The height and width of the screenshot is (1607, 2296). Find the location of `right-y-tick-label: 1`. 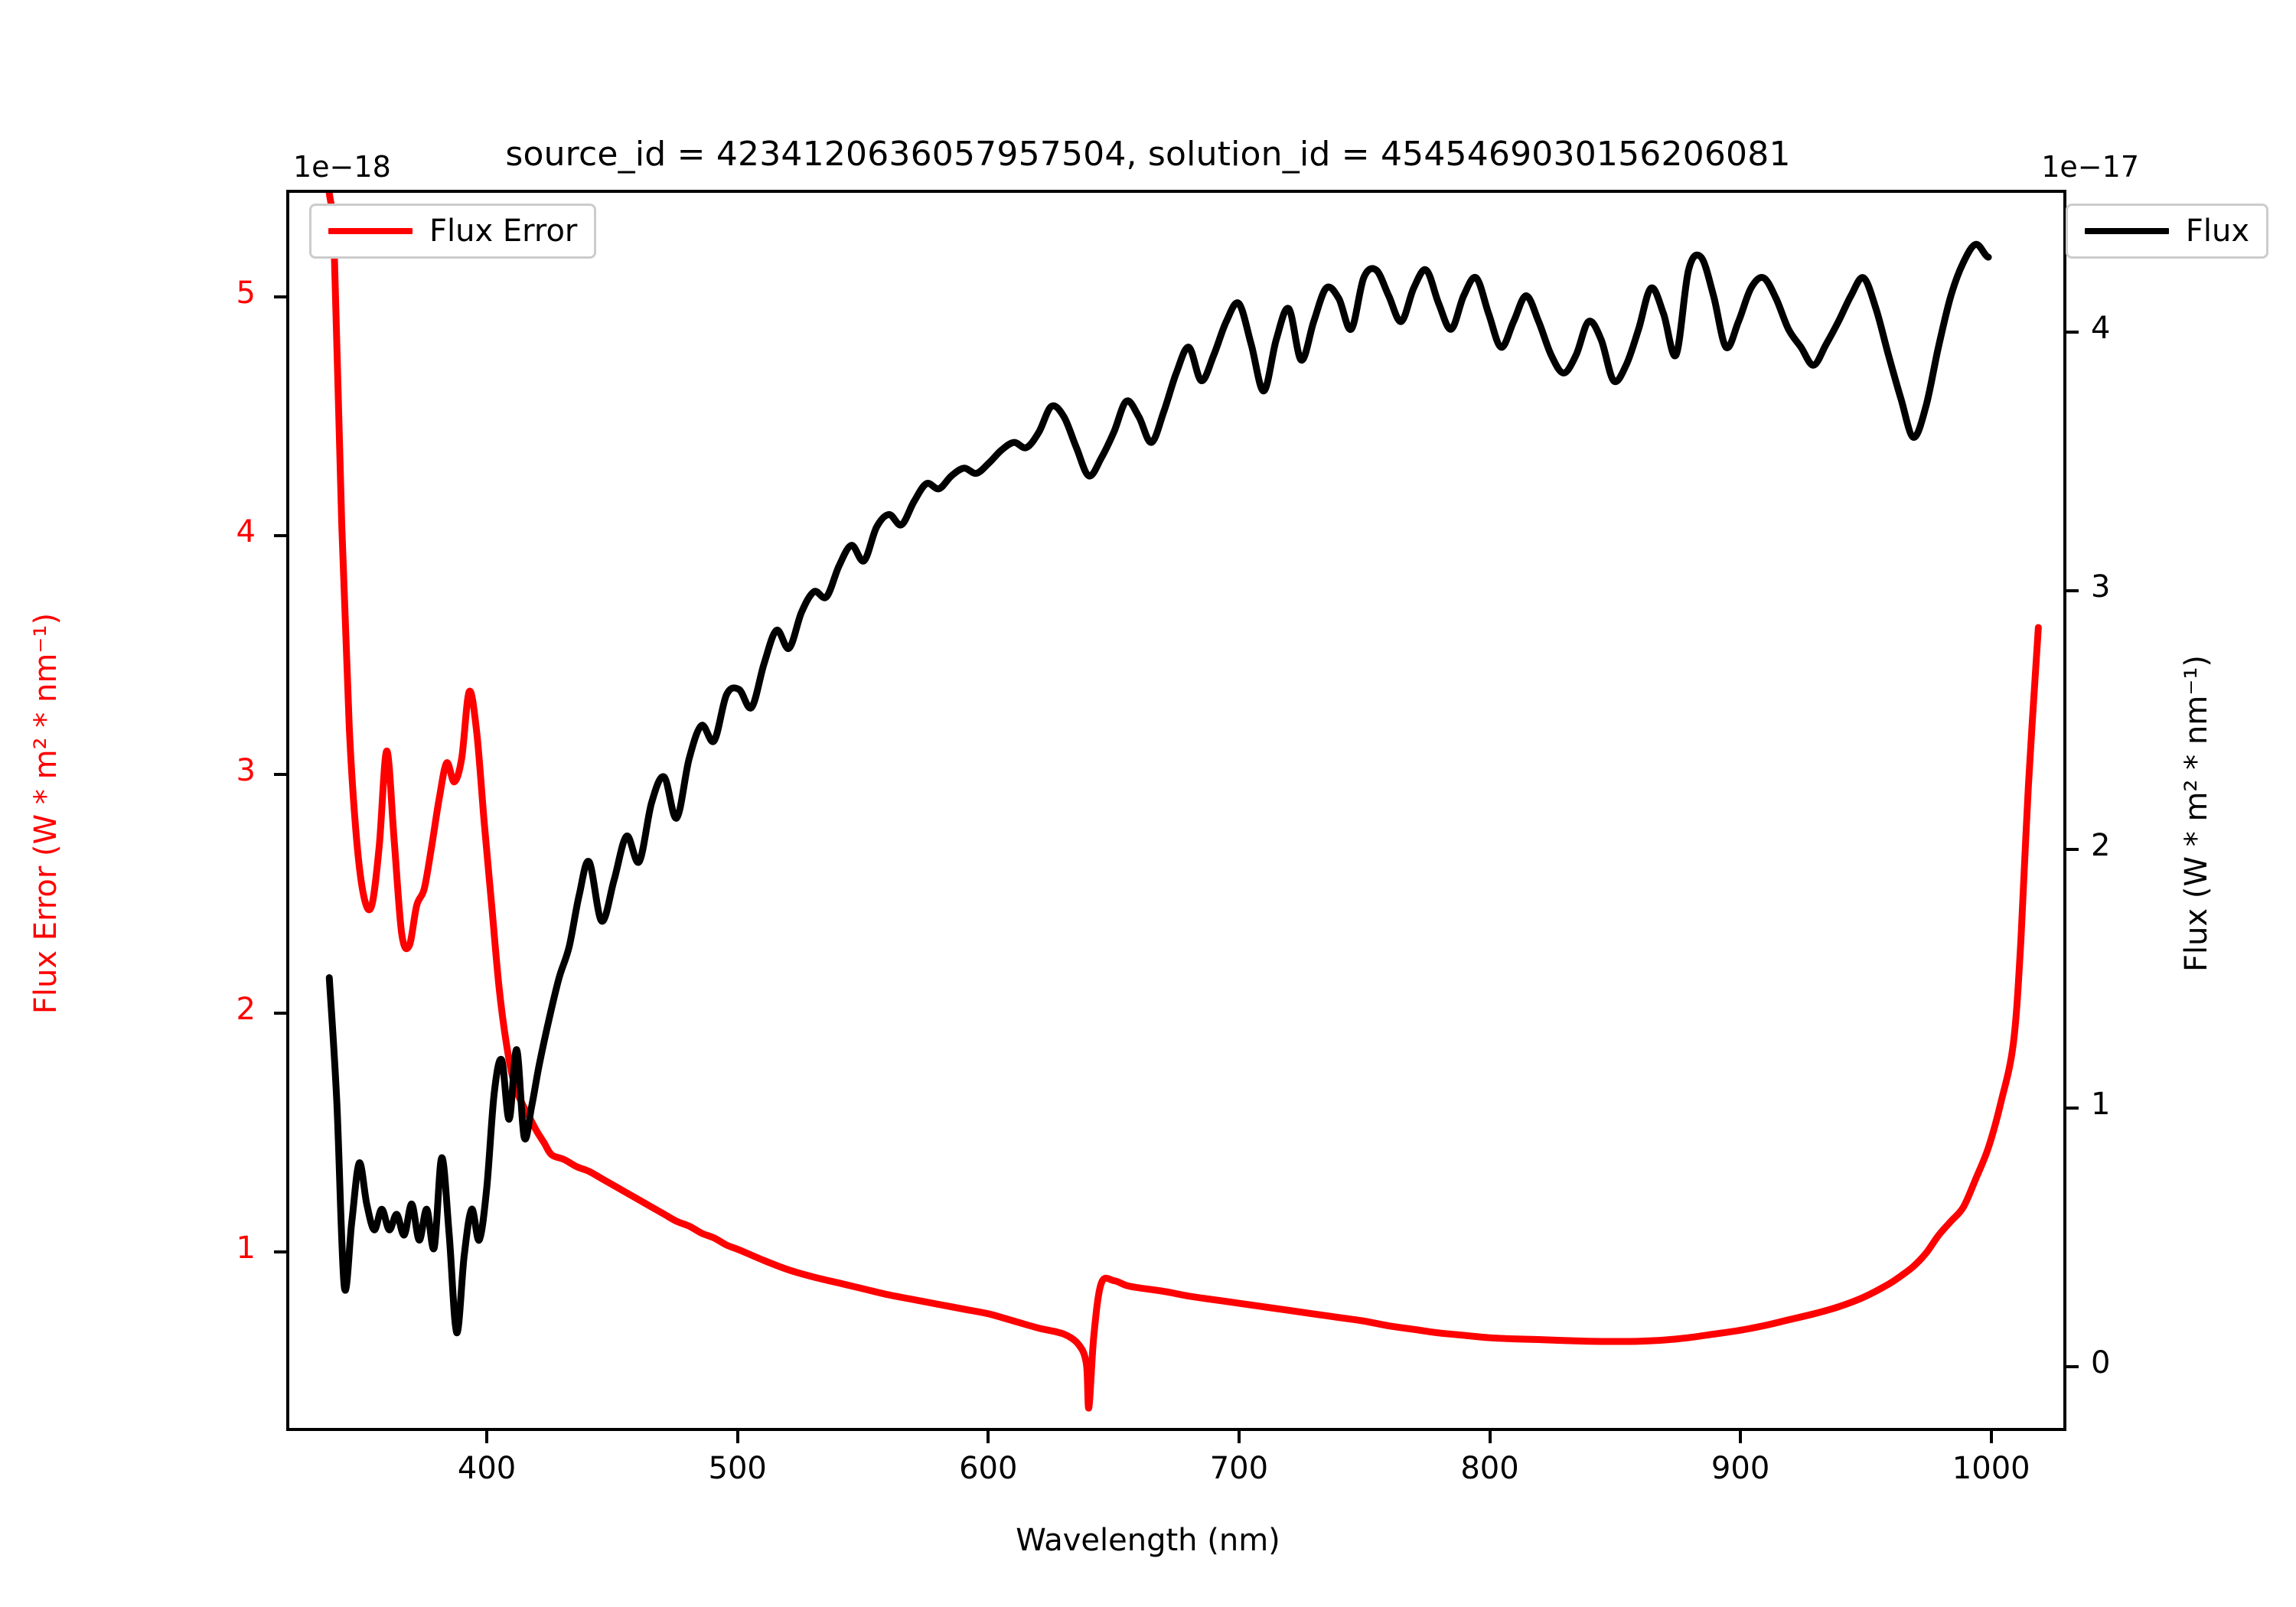

right-y-tick-label: 1 is located at coordinates (2101, 1104).